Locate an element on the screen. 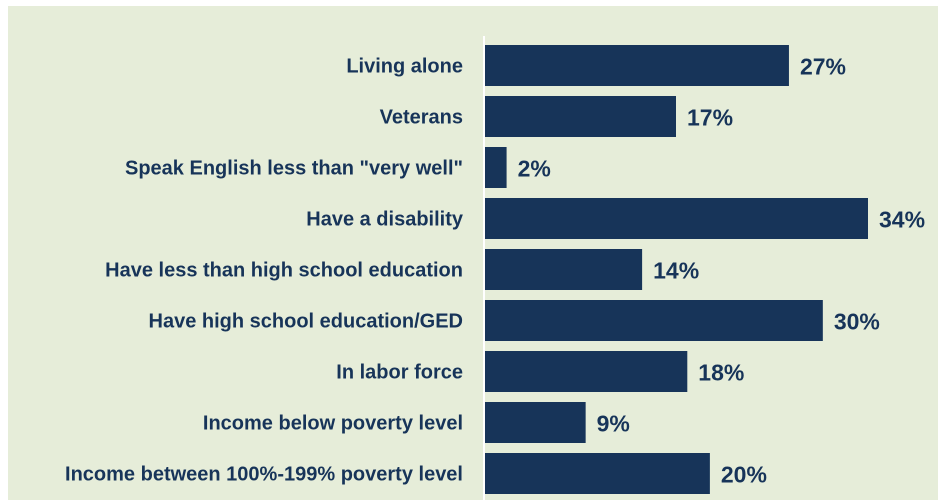 Image resolution: width=938 pixels, height=500 pixels. category-label: Have less than high school education is located at coordinates (284, 271).